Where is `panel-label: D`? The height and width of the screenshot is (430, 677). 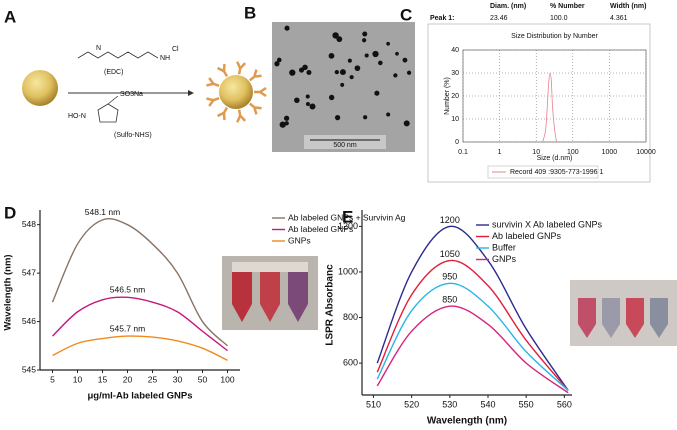
panel-label: D is located at coordinates (10, 212).